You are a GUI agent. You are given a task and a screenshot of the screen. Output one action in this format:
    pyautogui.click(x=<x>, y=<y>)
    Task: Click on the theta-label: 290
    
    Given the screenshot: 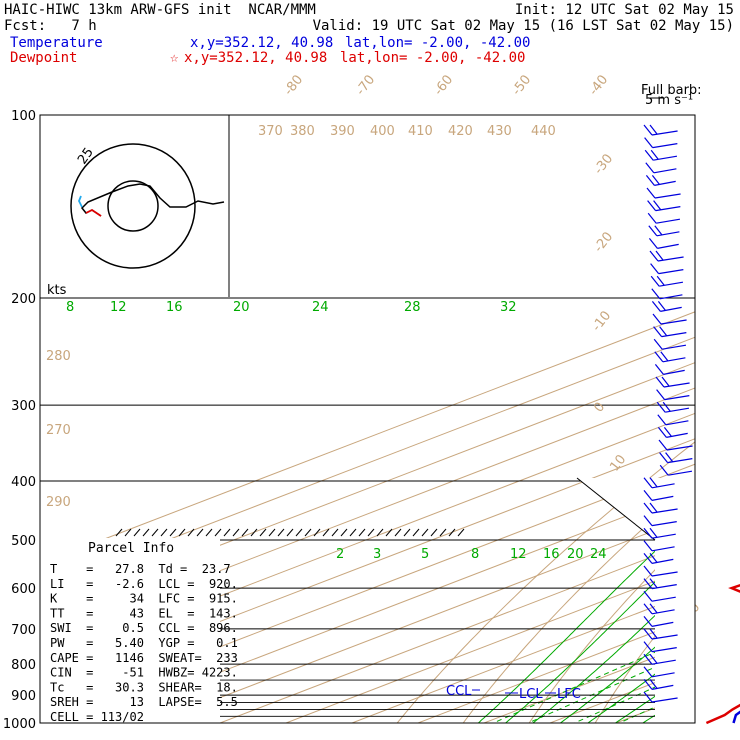 What is the action you would take?
    pyautogui.click(x=58, y=502)
    